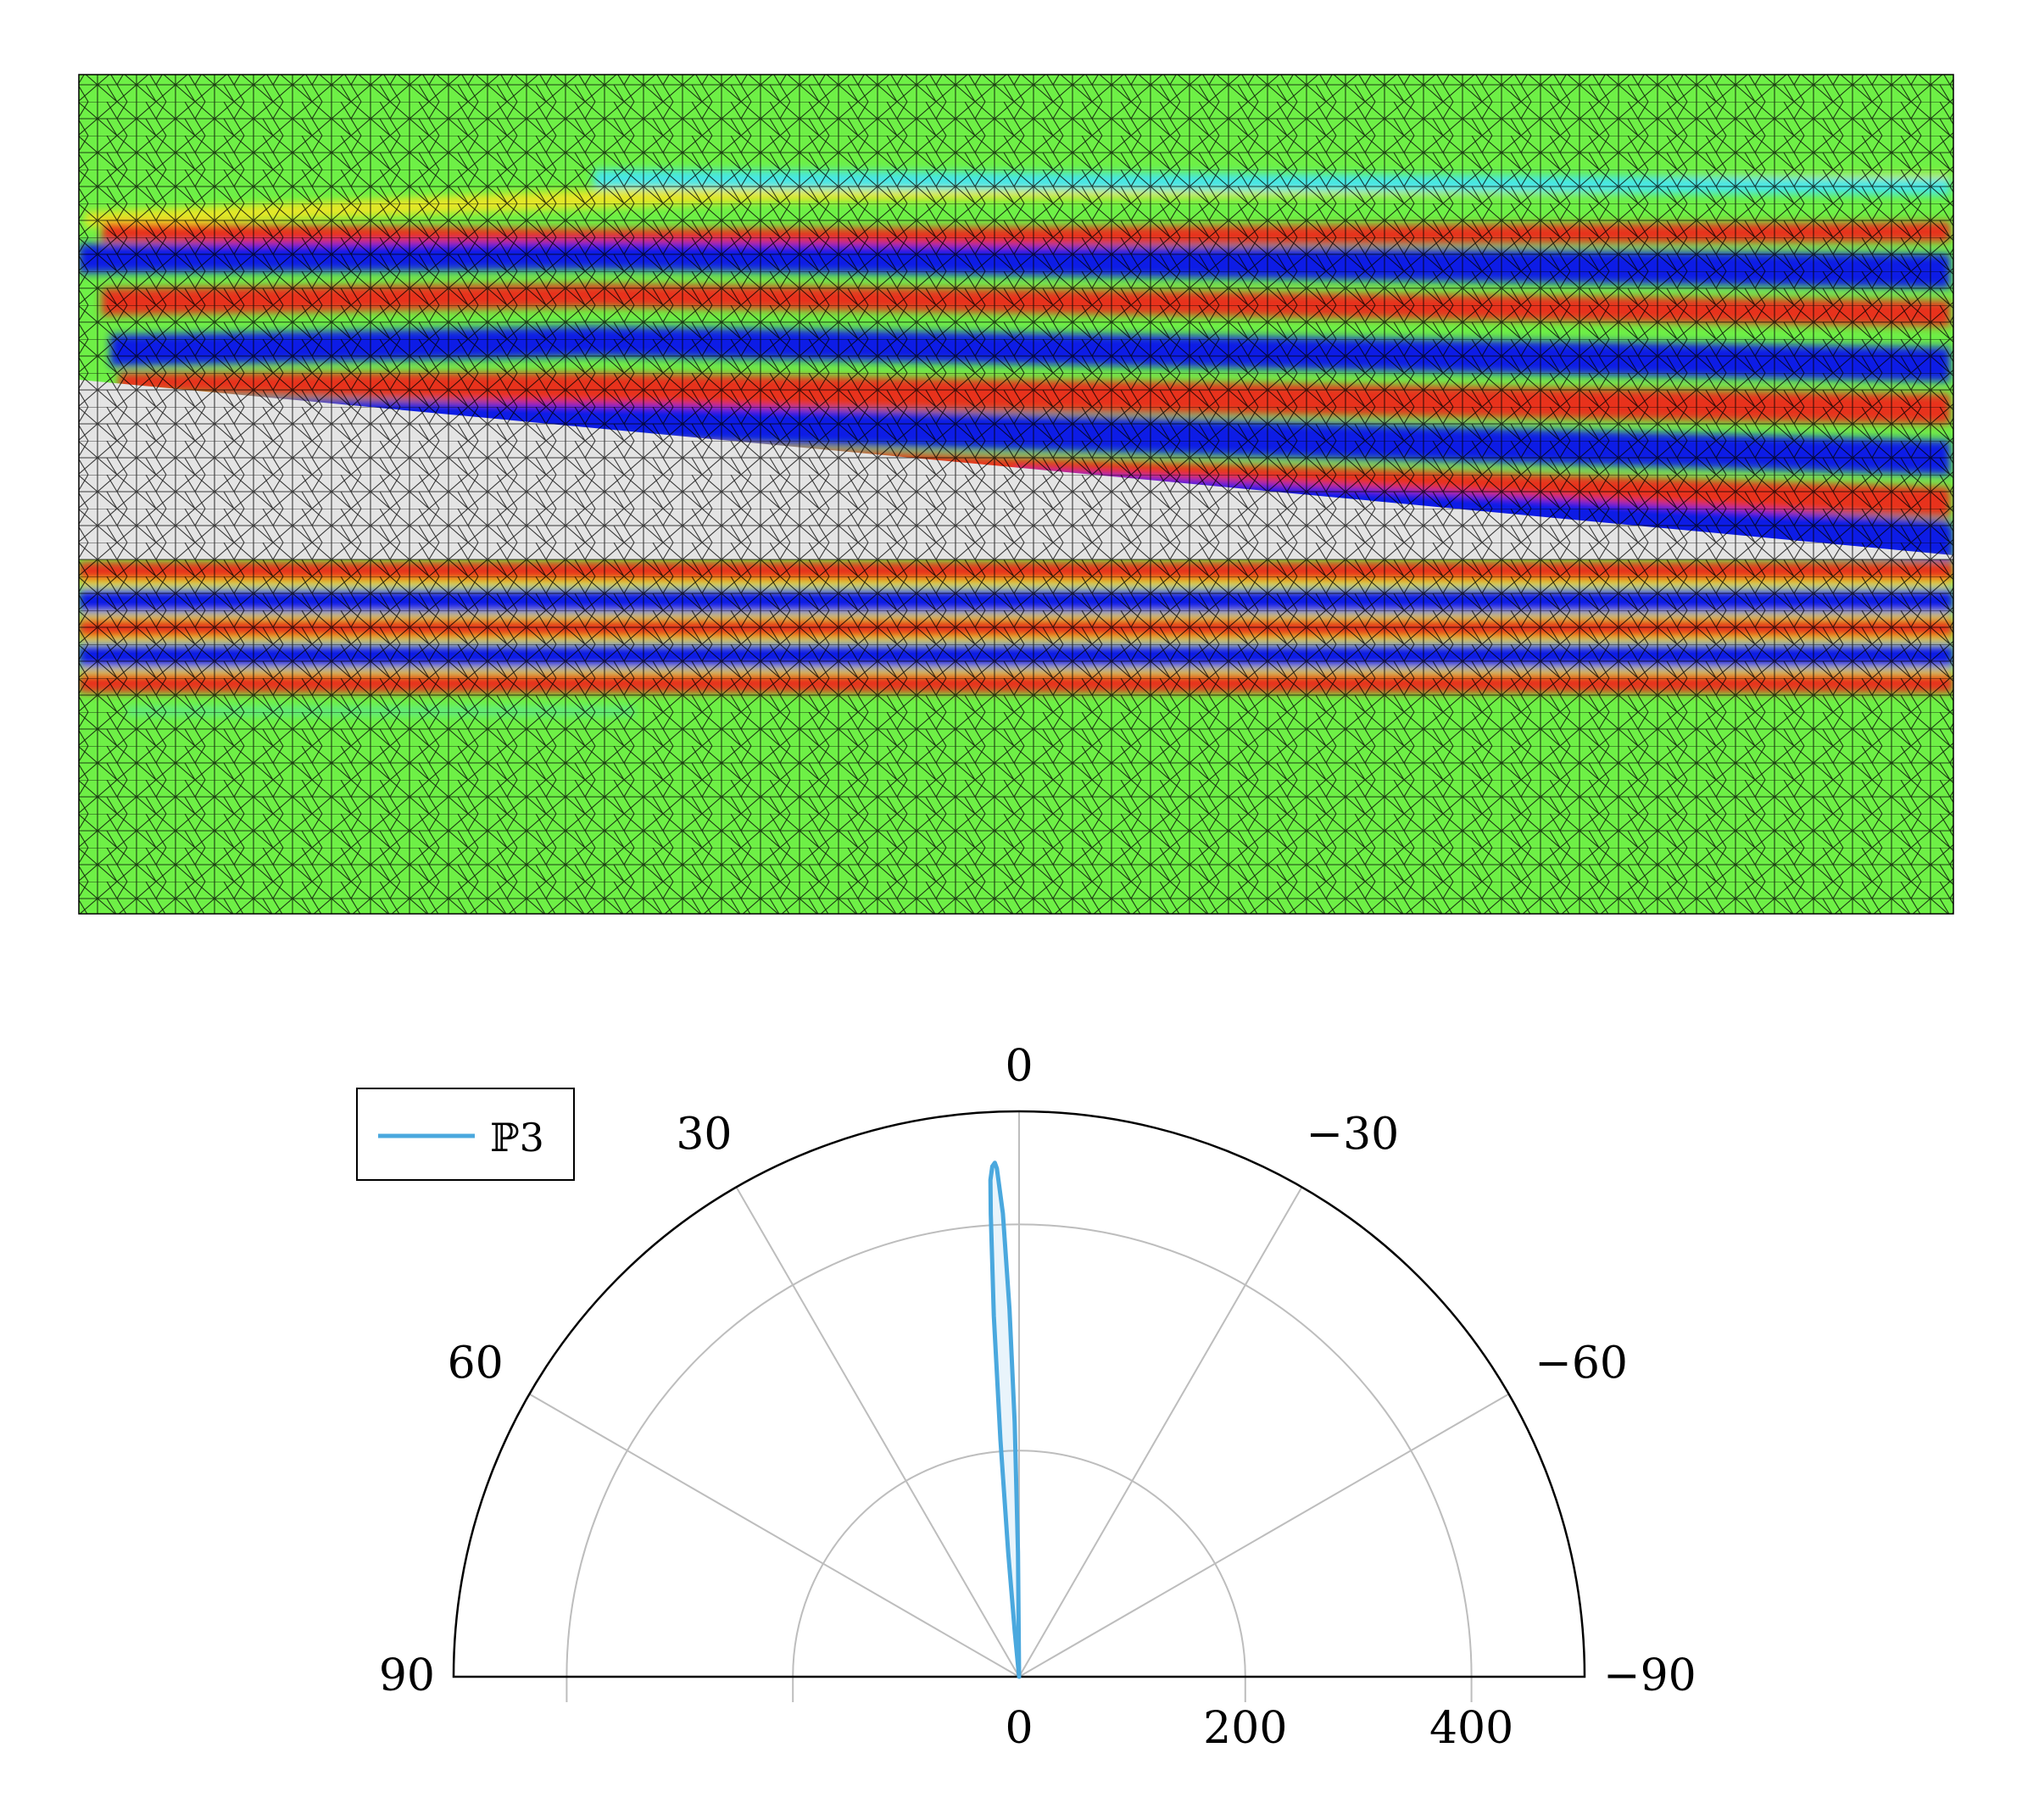  Describe the element at coordinates (1245, 1728) in the screenshot. I see `r-tick-label: 200` at that location.